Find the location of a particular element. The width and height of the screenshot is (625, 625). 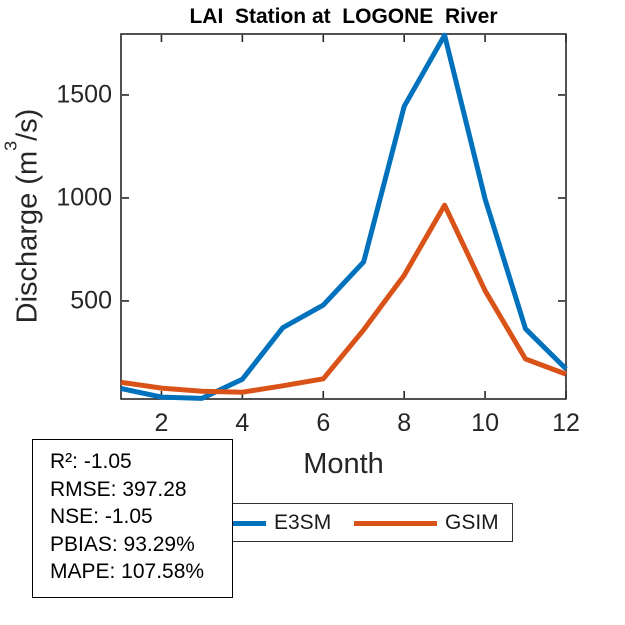

stat-rmse: RMSE: 397.28 is located at coordinates (118, 489).